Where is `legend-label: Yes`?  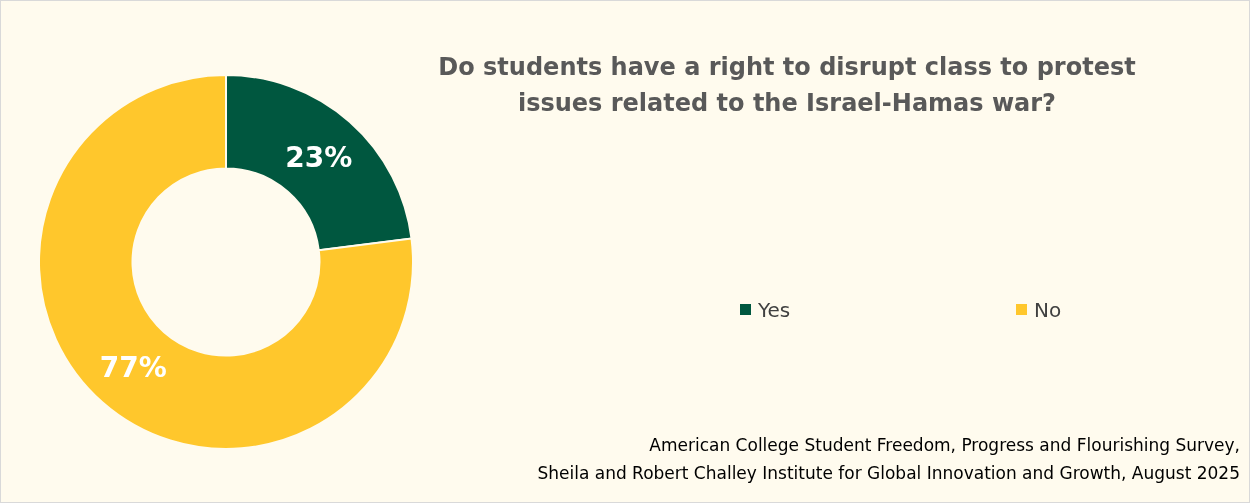 legend-label: Yes is located at coordinates (774, 310).